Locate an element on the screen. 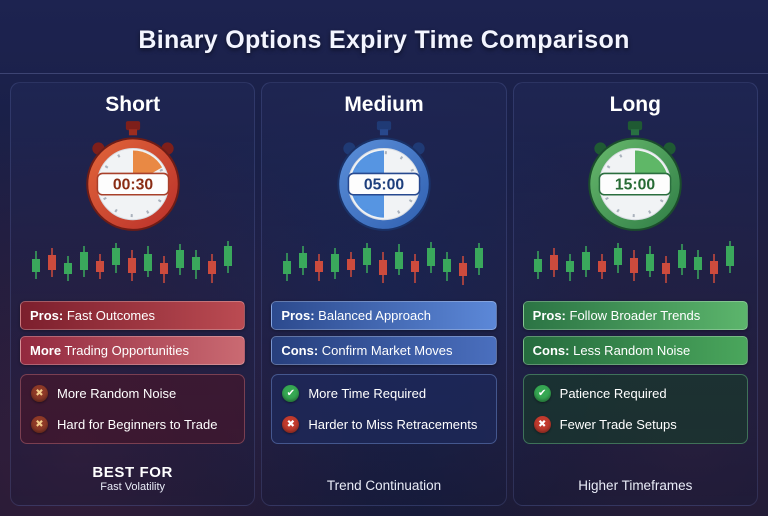 This screenshot has height=516, width=768. pros-row: Pros: Fast Outcomes is located at coordinates (133, 315).